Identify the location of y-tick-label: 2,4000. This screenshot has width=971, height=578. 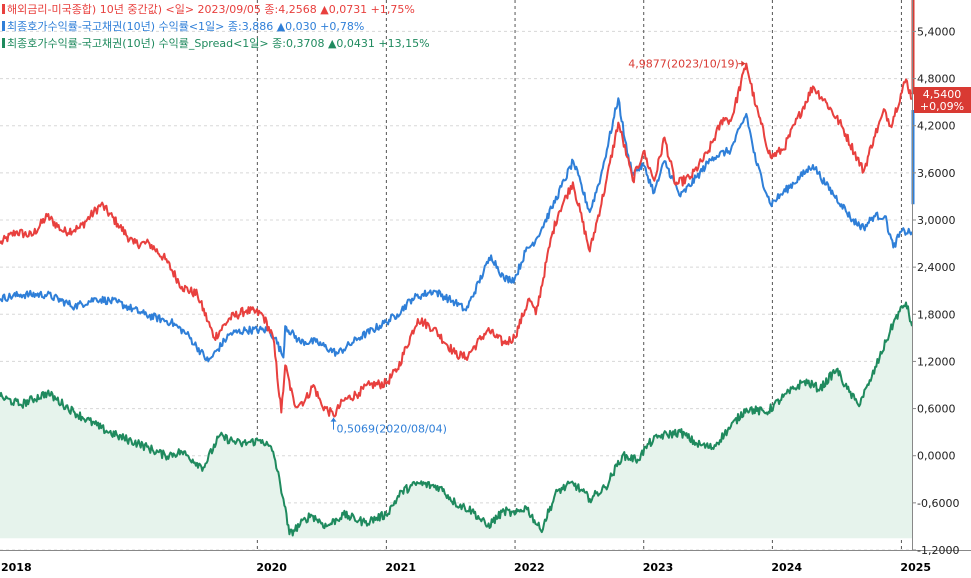
(936, 267).